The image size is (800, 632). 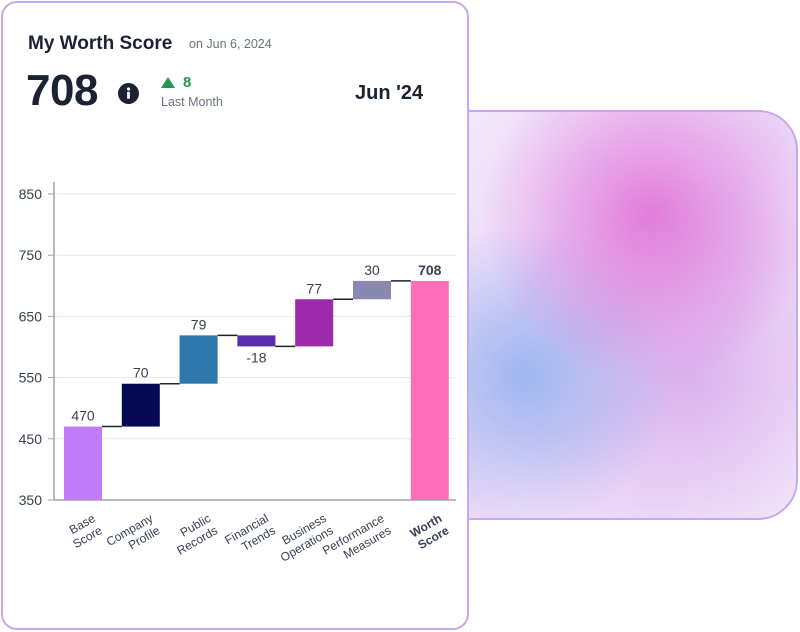 I want to click on y-tick-label: 850, so click(x=31, y=194).